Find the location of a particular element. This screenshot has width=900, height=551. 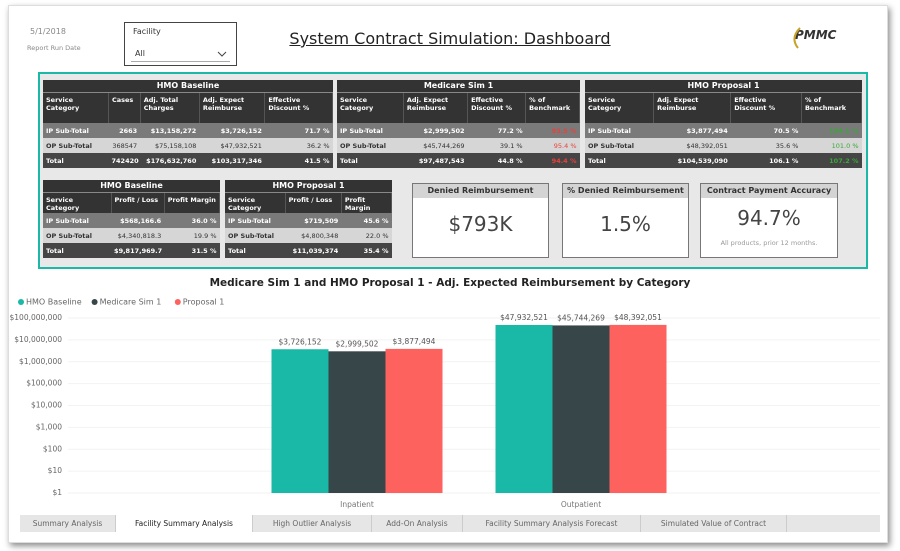

legend-label: Medicare Sim 1 is located at coordinates (131, 302).